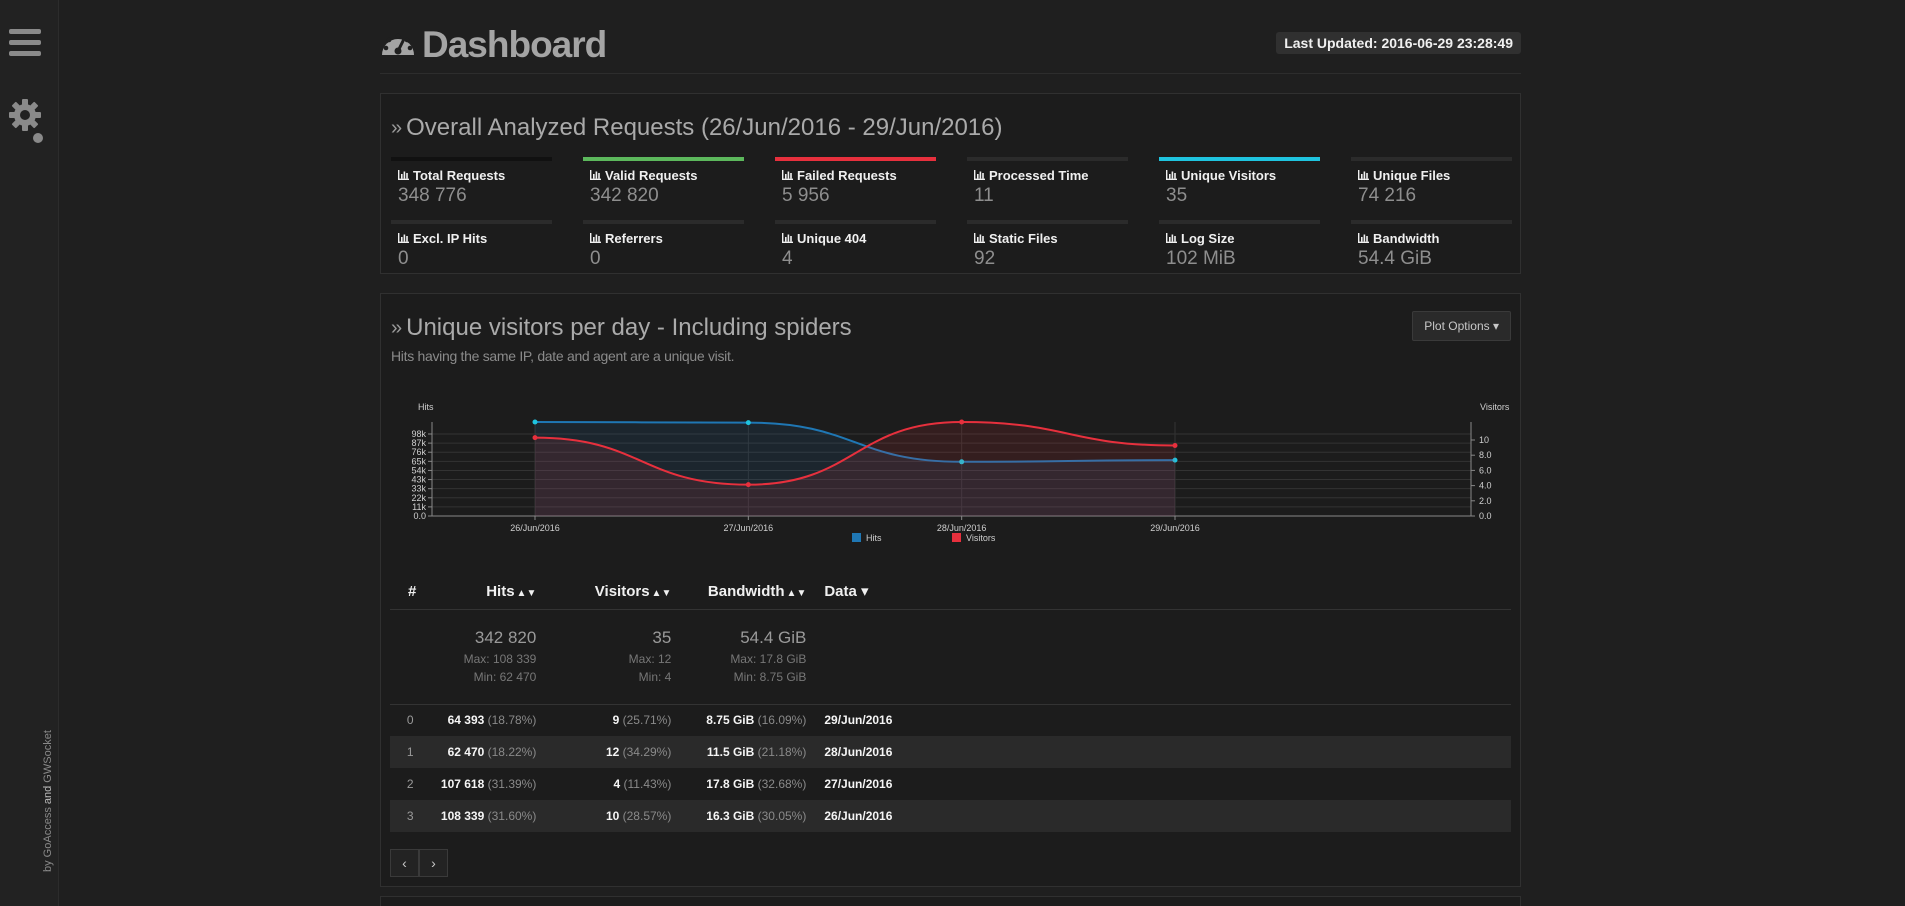 This screenshot has height=906, width=1905. Describe the element at coordinates (418, 480) in the screenshot. I see `y-tick-label: 43k` at that location.